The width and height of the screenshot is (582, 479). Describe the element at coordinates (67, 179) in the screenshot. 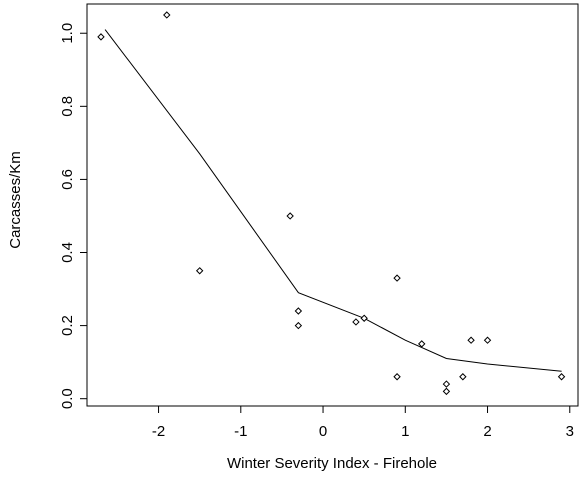

I see `y-tick-label: 0.6` at that location.